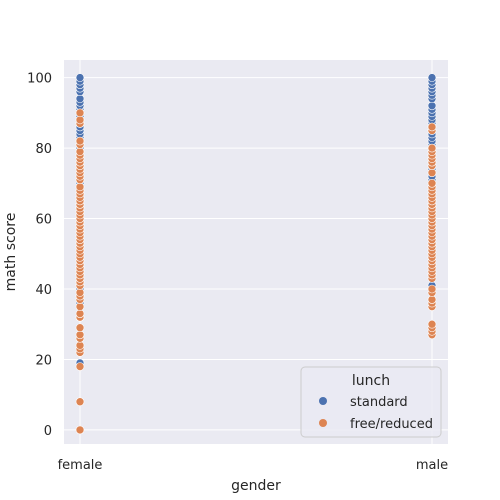 This screenshot has width=500, height=500. I want to click on x-tick-labels: female male, so click(253, 465).